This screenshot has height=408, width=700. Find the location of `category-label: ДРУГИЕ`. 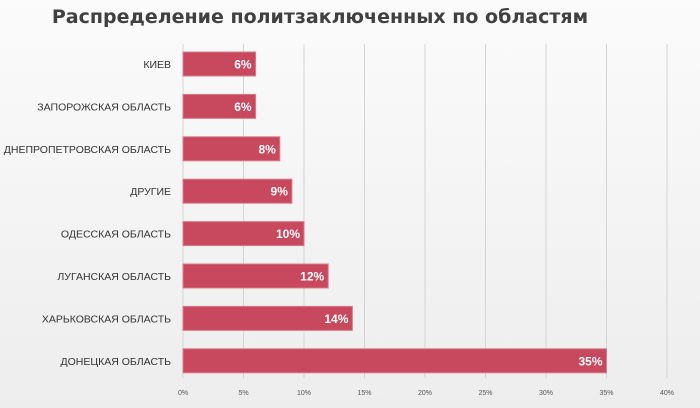

category-label: ДРУГИЕ is located at coordinates (150, 192).